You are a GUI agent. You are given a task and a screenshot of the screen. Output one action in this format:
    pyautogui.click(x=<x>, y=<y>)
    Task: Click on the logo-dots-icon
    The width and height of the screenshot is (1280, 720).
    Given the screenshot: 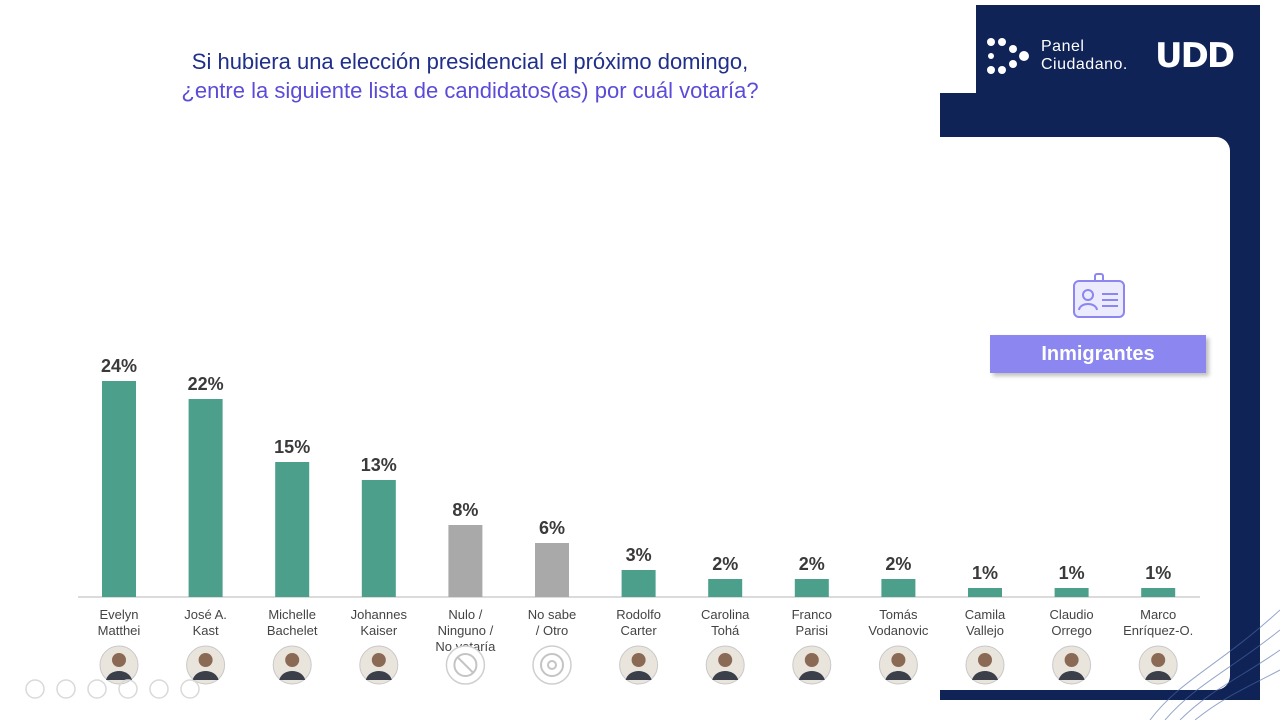 What is the action you would take?
    pyautogui.click(x=1008, y=56)
    